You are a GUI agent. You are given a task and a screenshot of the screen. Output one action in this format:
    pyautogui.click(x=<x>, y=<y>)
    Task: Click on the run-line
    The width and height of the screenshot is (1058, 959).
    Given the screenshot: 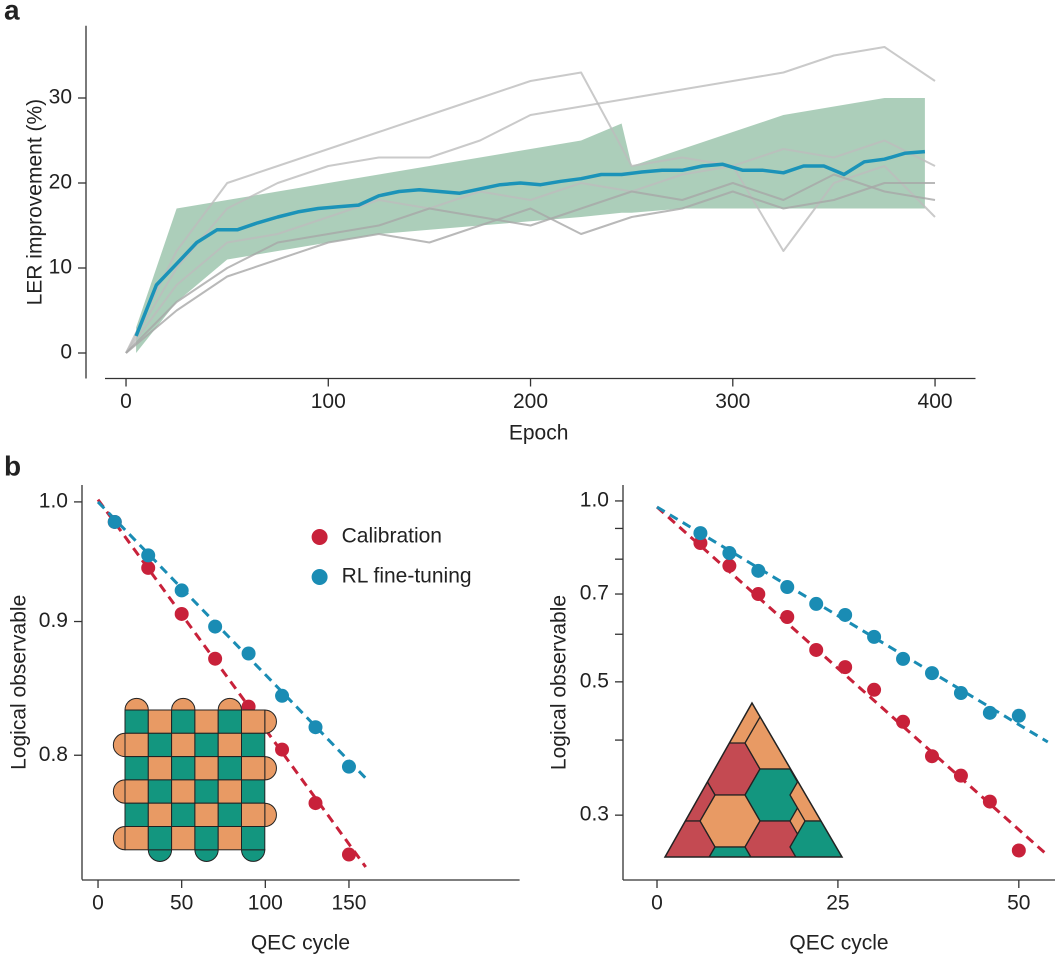 What is the action you would take?
    pyautogui.click(x=530, y=243)
    